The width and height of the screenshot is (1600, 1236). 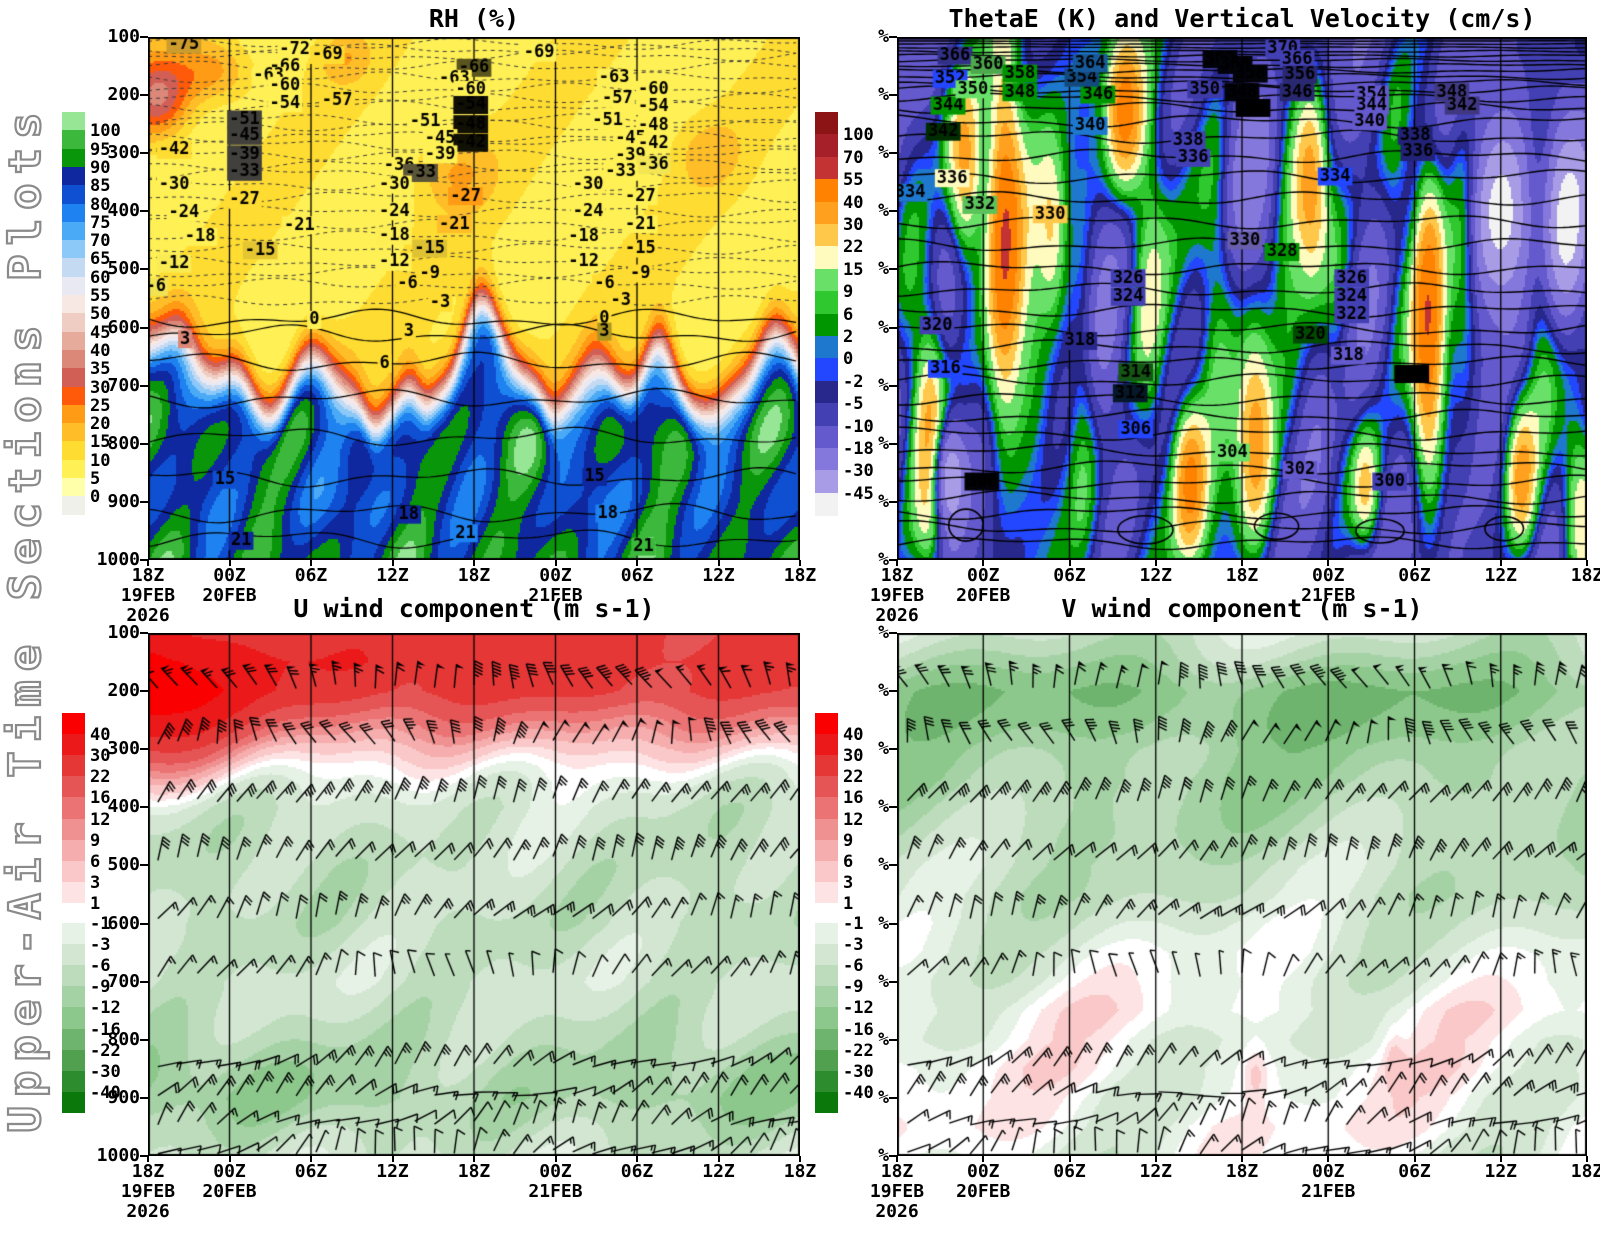 What do you see at coordinates (853, 404) in the screenshot?
I see `colorbar-label: -5` at bounding box center [853, 404].